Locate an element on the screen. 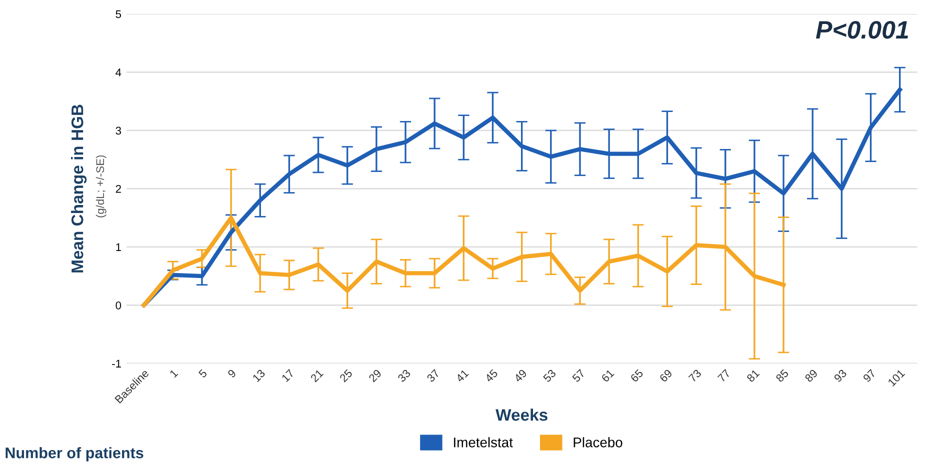 This screenshot has height=466, width=936. x-tick-label: 85 is located at coordinates (782, 375).